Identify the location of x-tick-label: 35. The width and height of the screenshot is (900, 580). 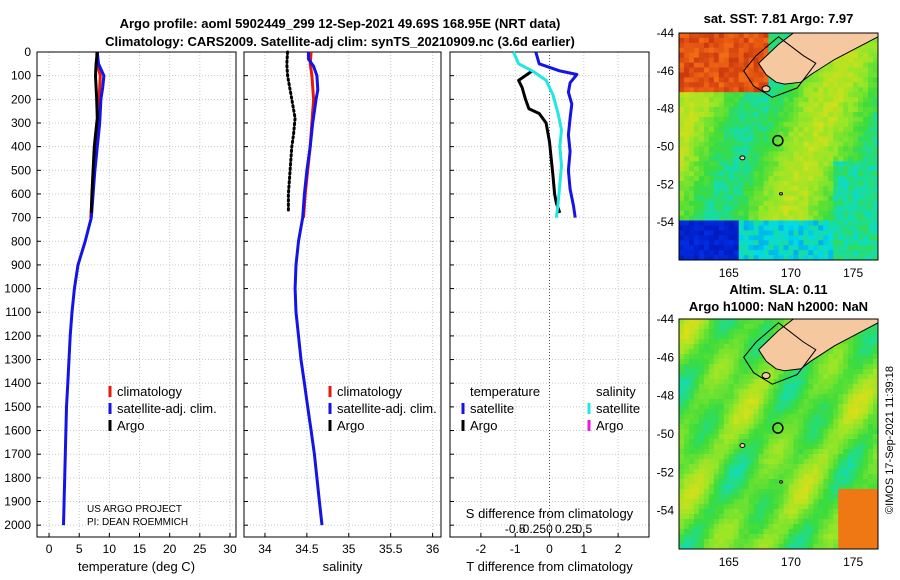
(349, 549).